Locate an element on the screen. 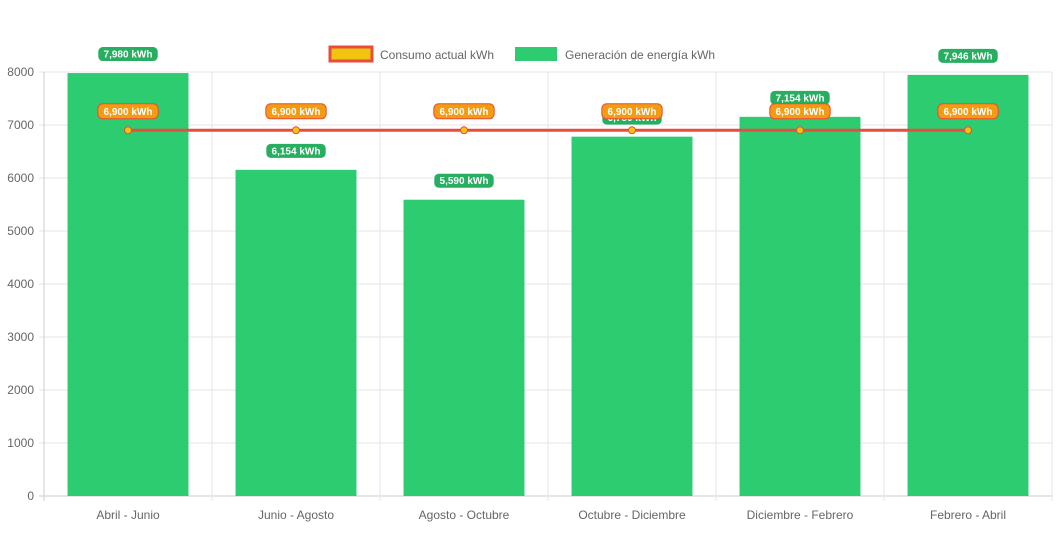 The height and width of the screenshot is (533, 1058). legend-label-generacion: Generación de energía kWh is located at coordinates (640, 55).